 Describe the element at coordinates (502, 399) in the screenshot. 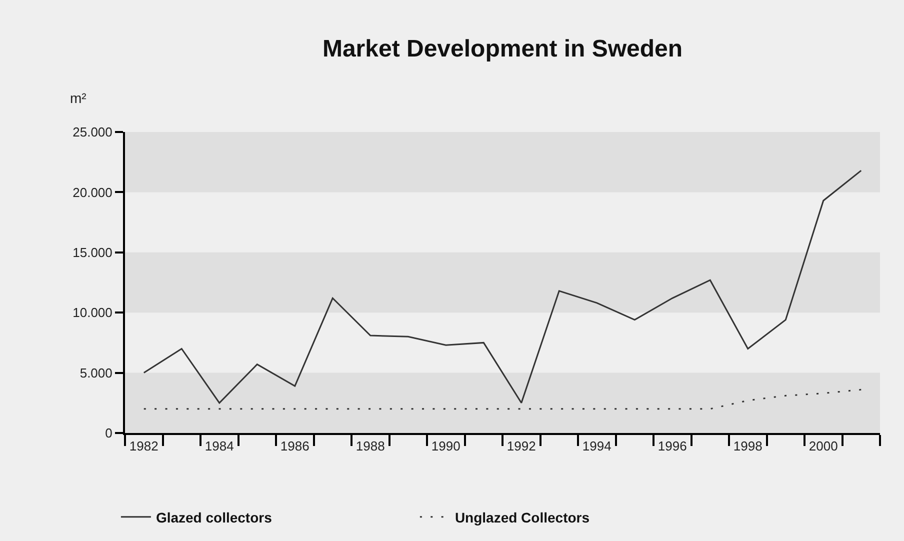

I see `line-series` at that location.